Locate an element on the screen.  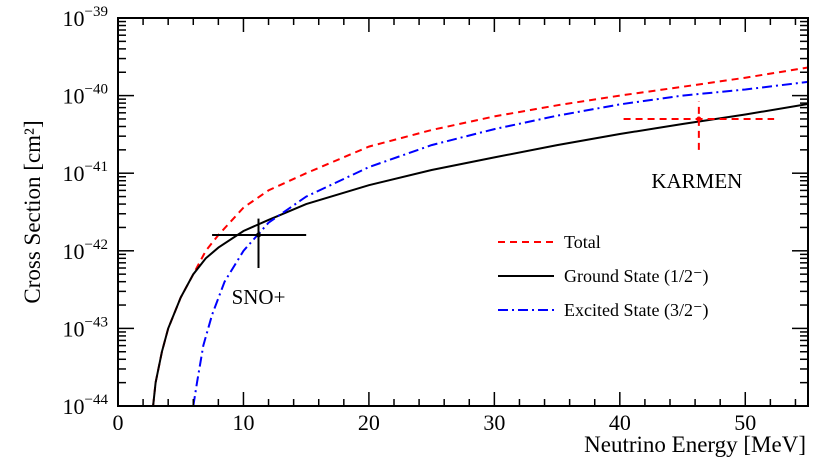
legend-label-2: Excited State (3/2⁻) is located at coordinates (636, 310).